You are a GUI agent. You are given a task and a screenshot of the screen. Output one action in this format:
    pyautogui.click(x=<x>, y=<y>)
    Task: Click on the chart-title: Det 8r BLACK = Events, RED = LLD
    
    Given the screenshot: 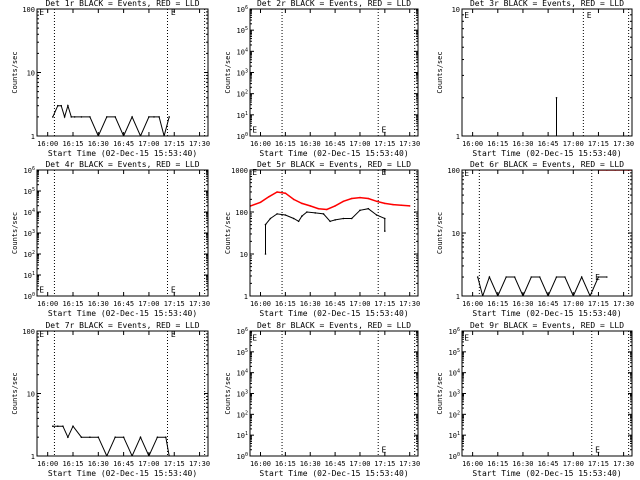 What is the action you would take?
    pyautogui.click(x=334, y=325)
    